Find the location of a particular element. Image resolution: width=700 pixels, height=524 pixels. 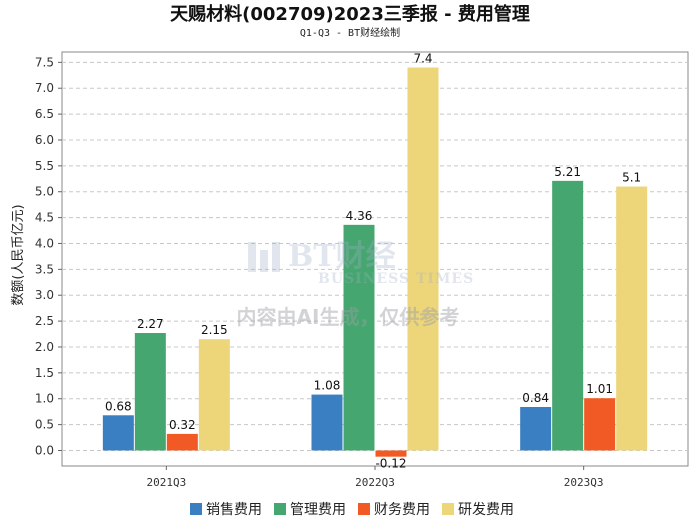

data-label: 7.4 is located at coordinates (422, 59).